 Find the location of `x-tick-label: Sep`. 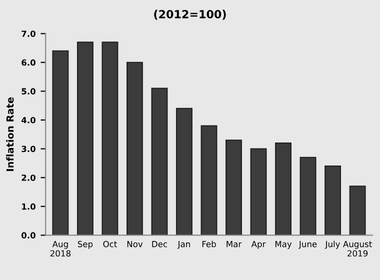

x-tick-label: Sep is located at coordinates (85, 244).